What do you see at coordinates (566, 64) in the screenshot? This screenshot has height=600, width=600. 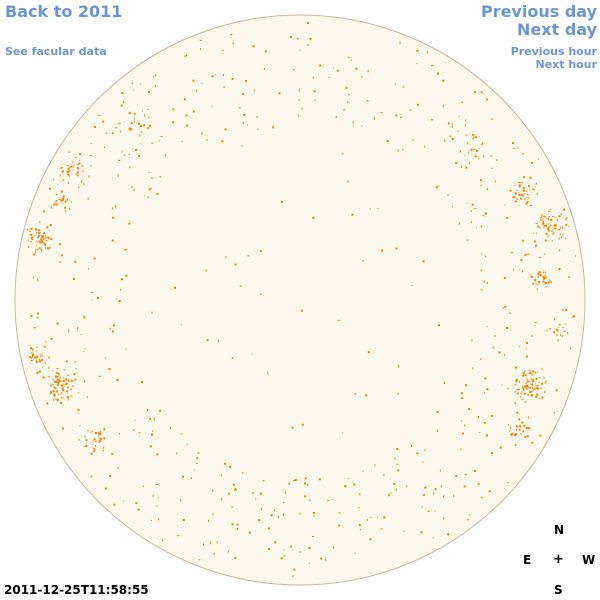 I see `next-hour-link: Next hour` at bounding box center [566, 64].